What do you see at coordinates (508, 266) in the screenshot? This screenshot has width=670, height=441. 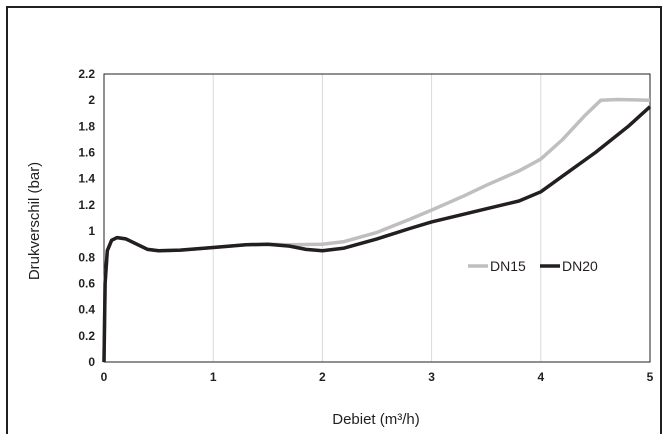 I see `legend-label-dn15: DN15` at bounding box center [508, 266].